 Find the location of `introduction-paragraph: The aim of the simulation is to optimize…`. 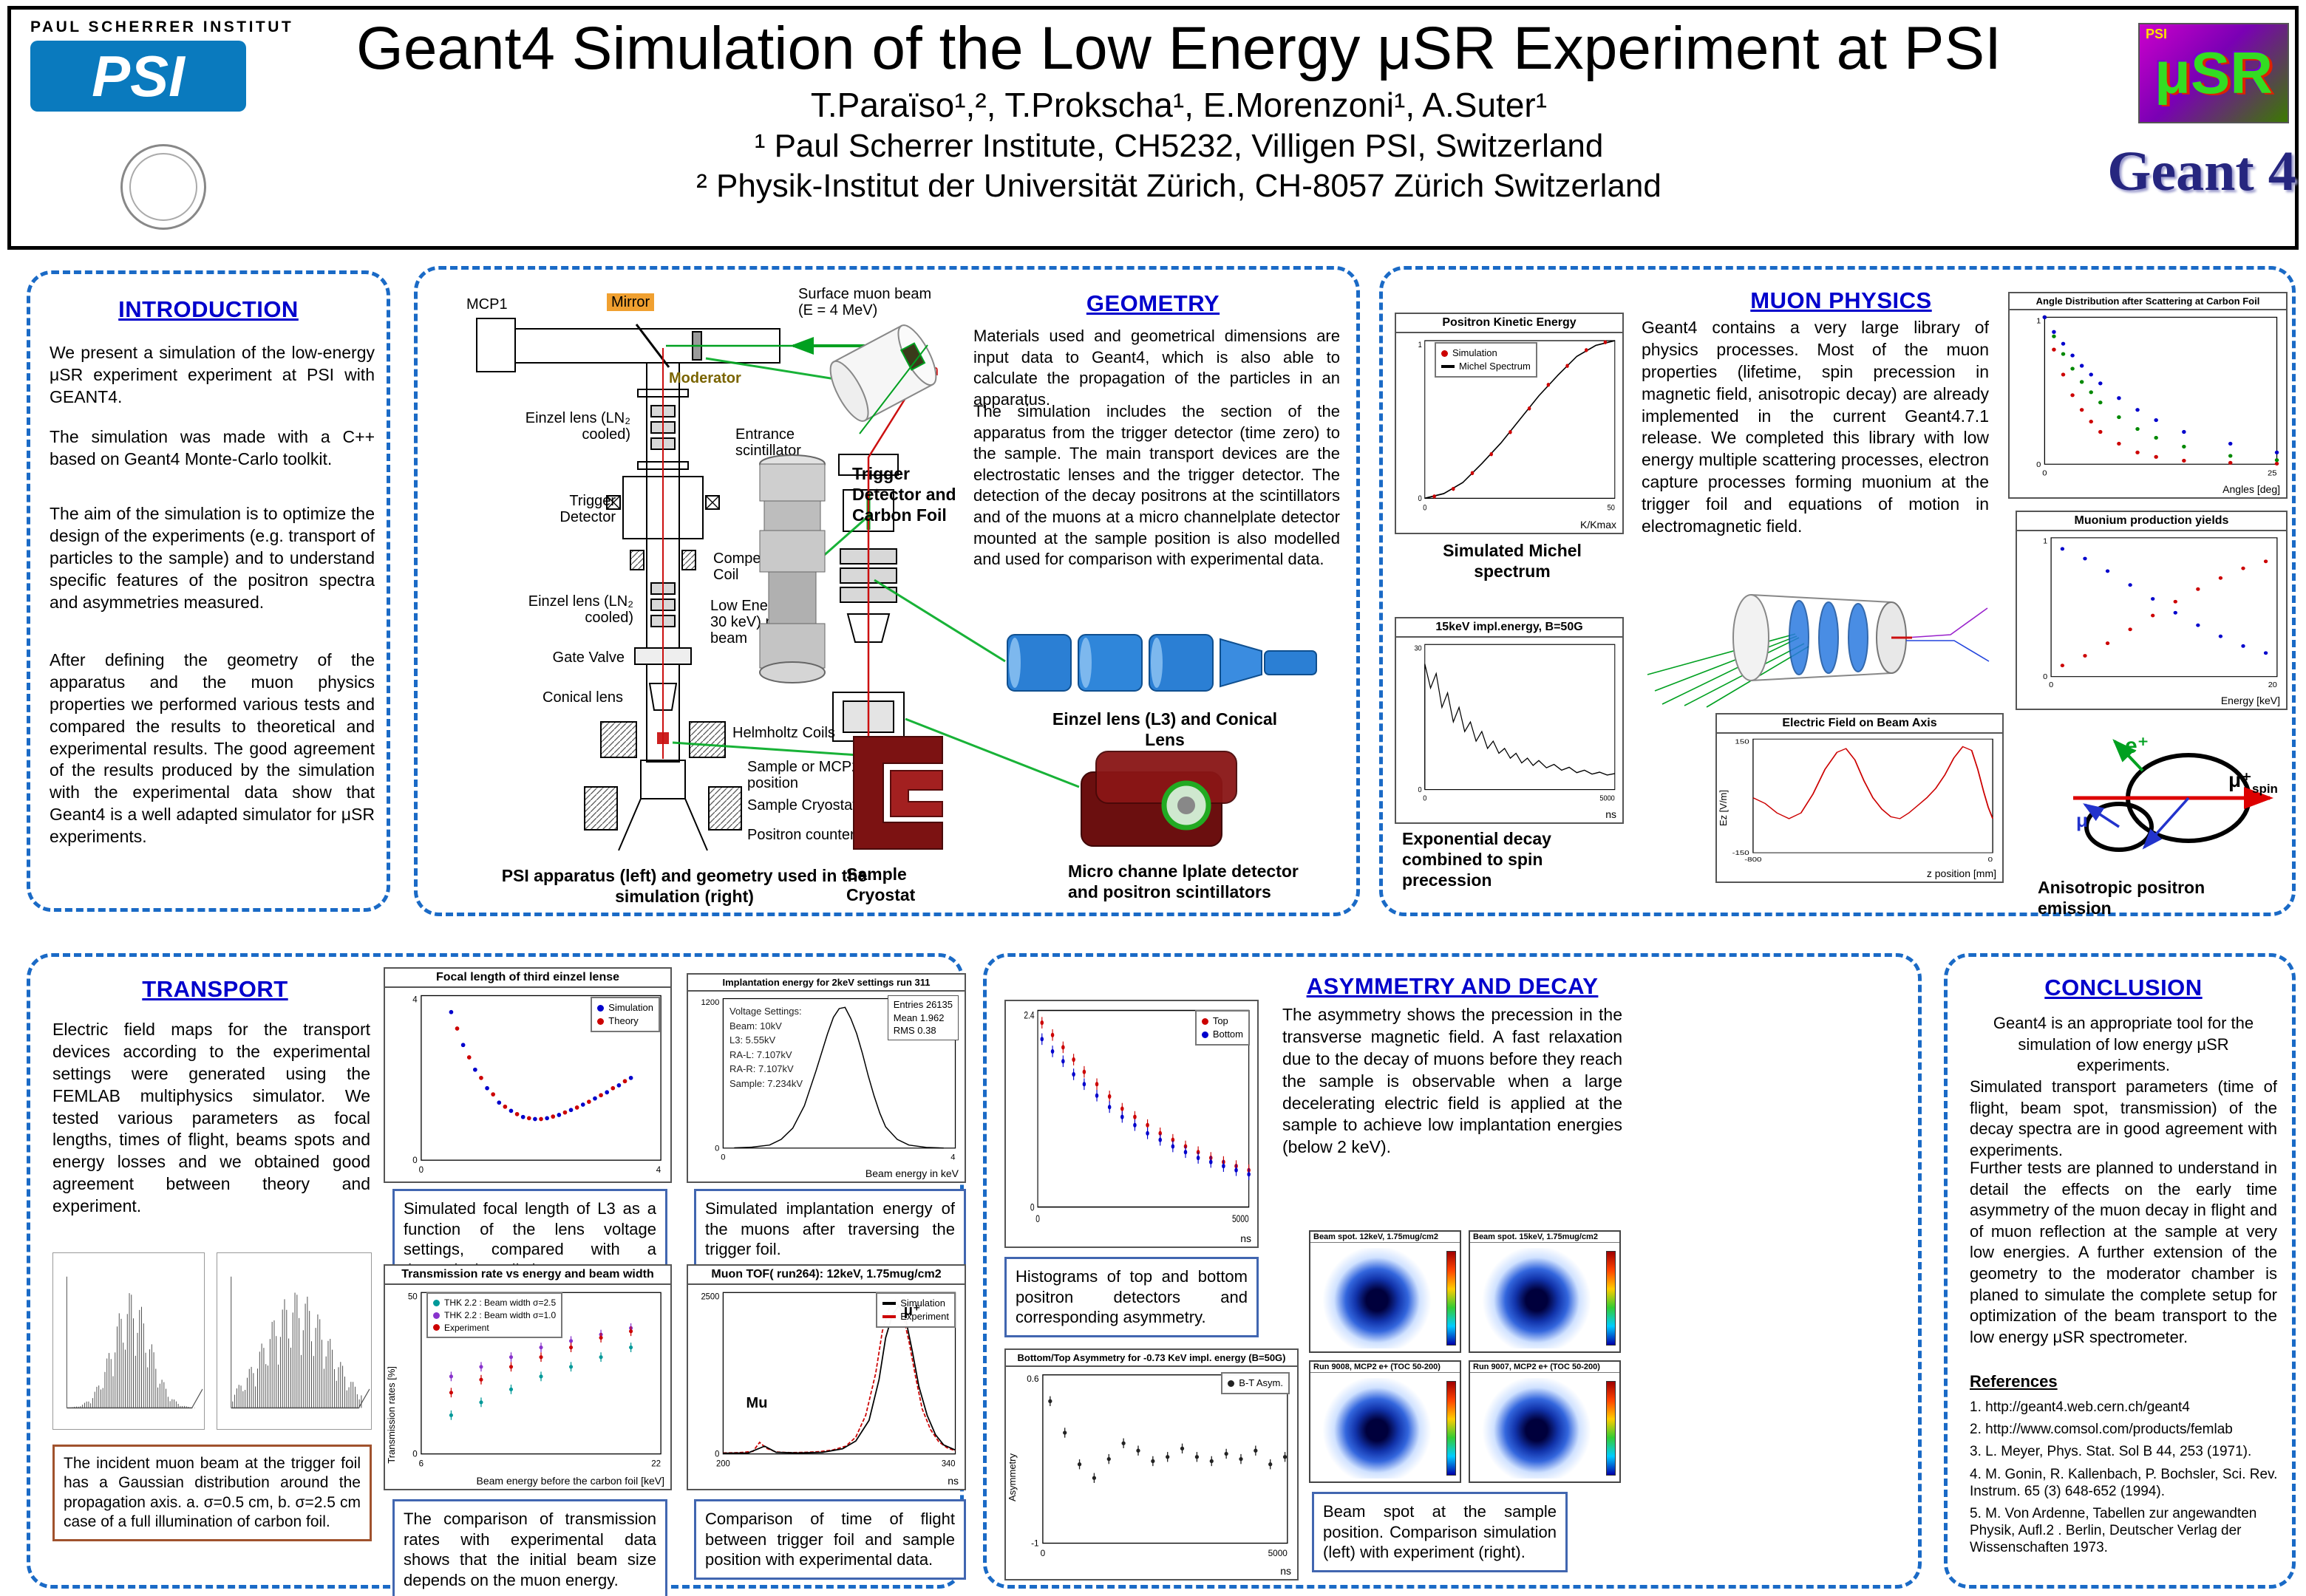

introduction-paragraph: The aim of the simulation is to optimize… is located at coordinates (213, 558).